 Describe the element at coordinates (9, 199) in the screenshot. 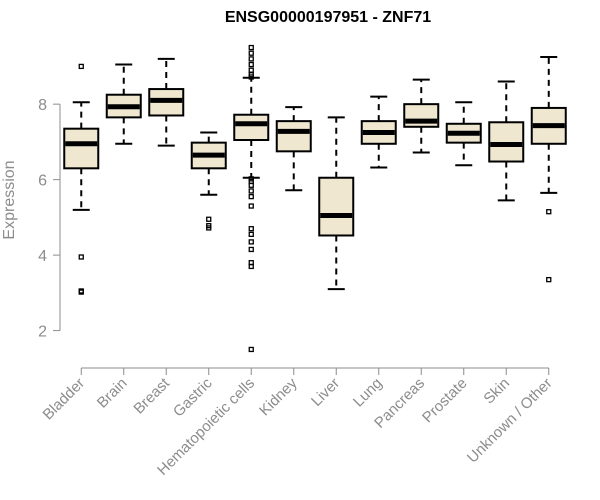

I see `y-axis-label: Expression` at that location.